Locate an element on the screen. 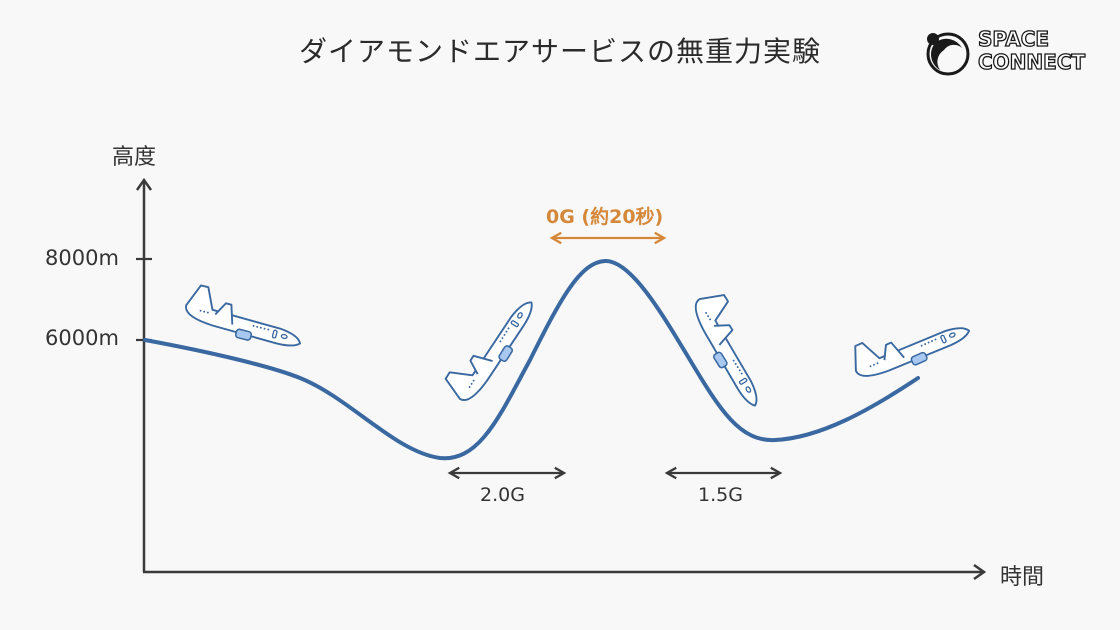  x-axis-label: 時間 is located at coordinates (1022, 577).